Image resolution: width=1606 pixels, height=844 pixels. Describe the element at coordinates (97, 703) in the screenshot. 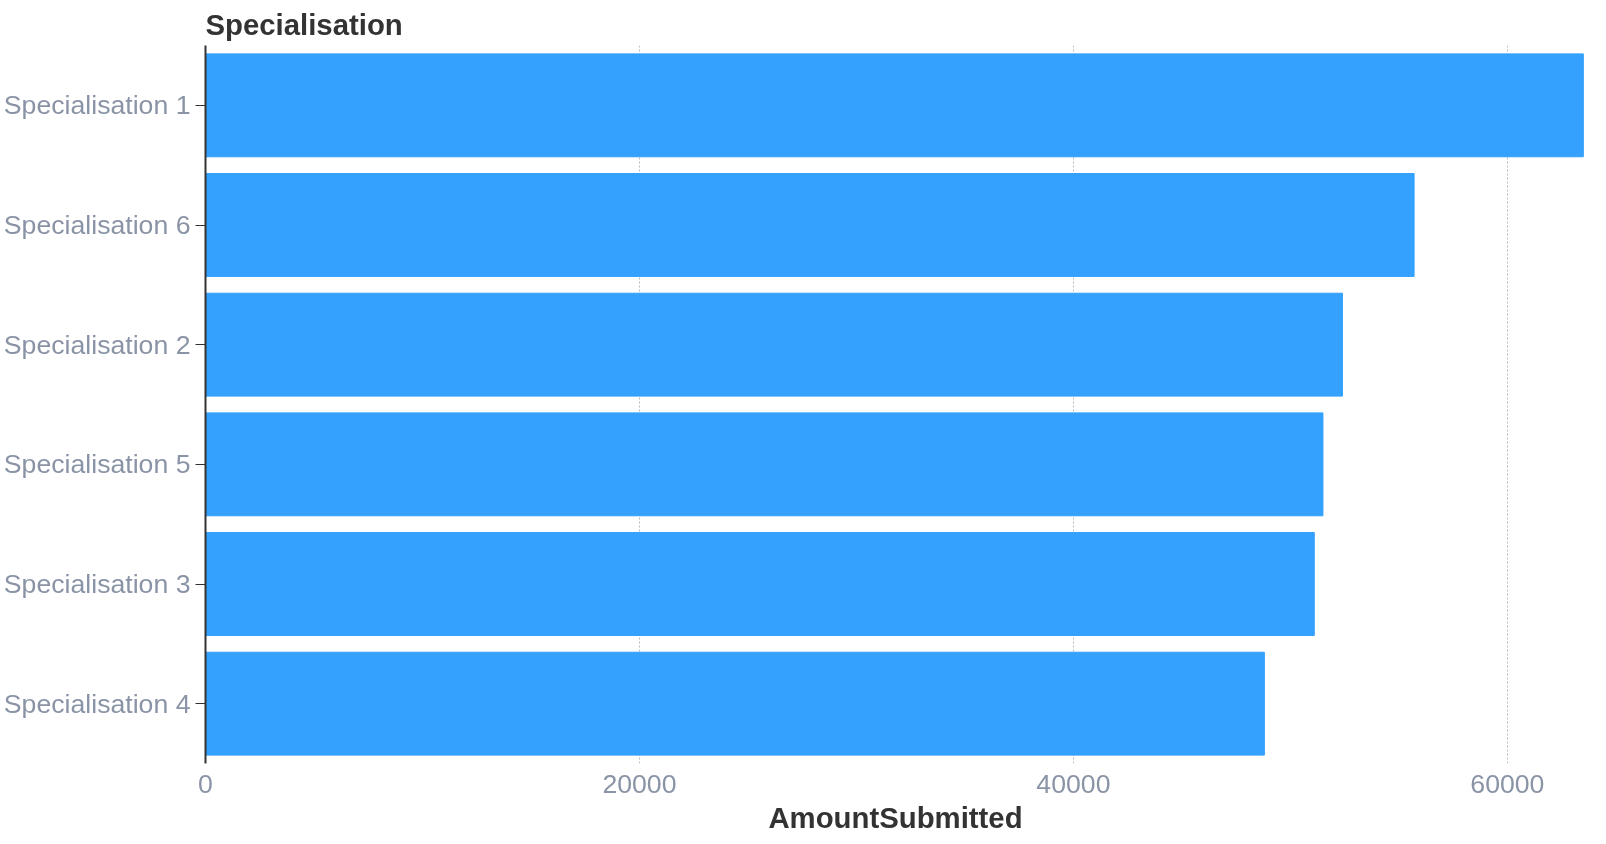

I see `y-tick-label: Specialisation 4` at that location.